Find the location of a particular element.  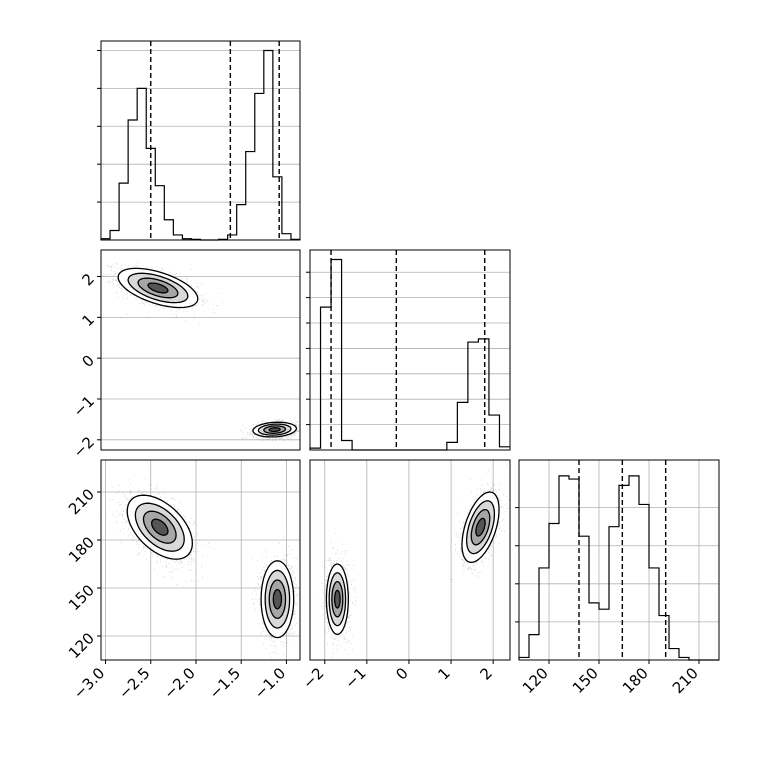

hist-3-panel: 120 150 180 210 is located at coordinates (617, 578).